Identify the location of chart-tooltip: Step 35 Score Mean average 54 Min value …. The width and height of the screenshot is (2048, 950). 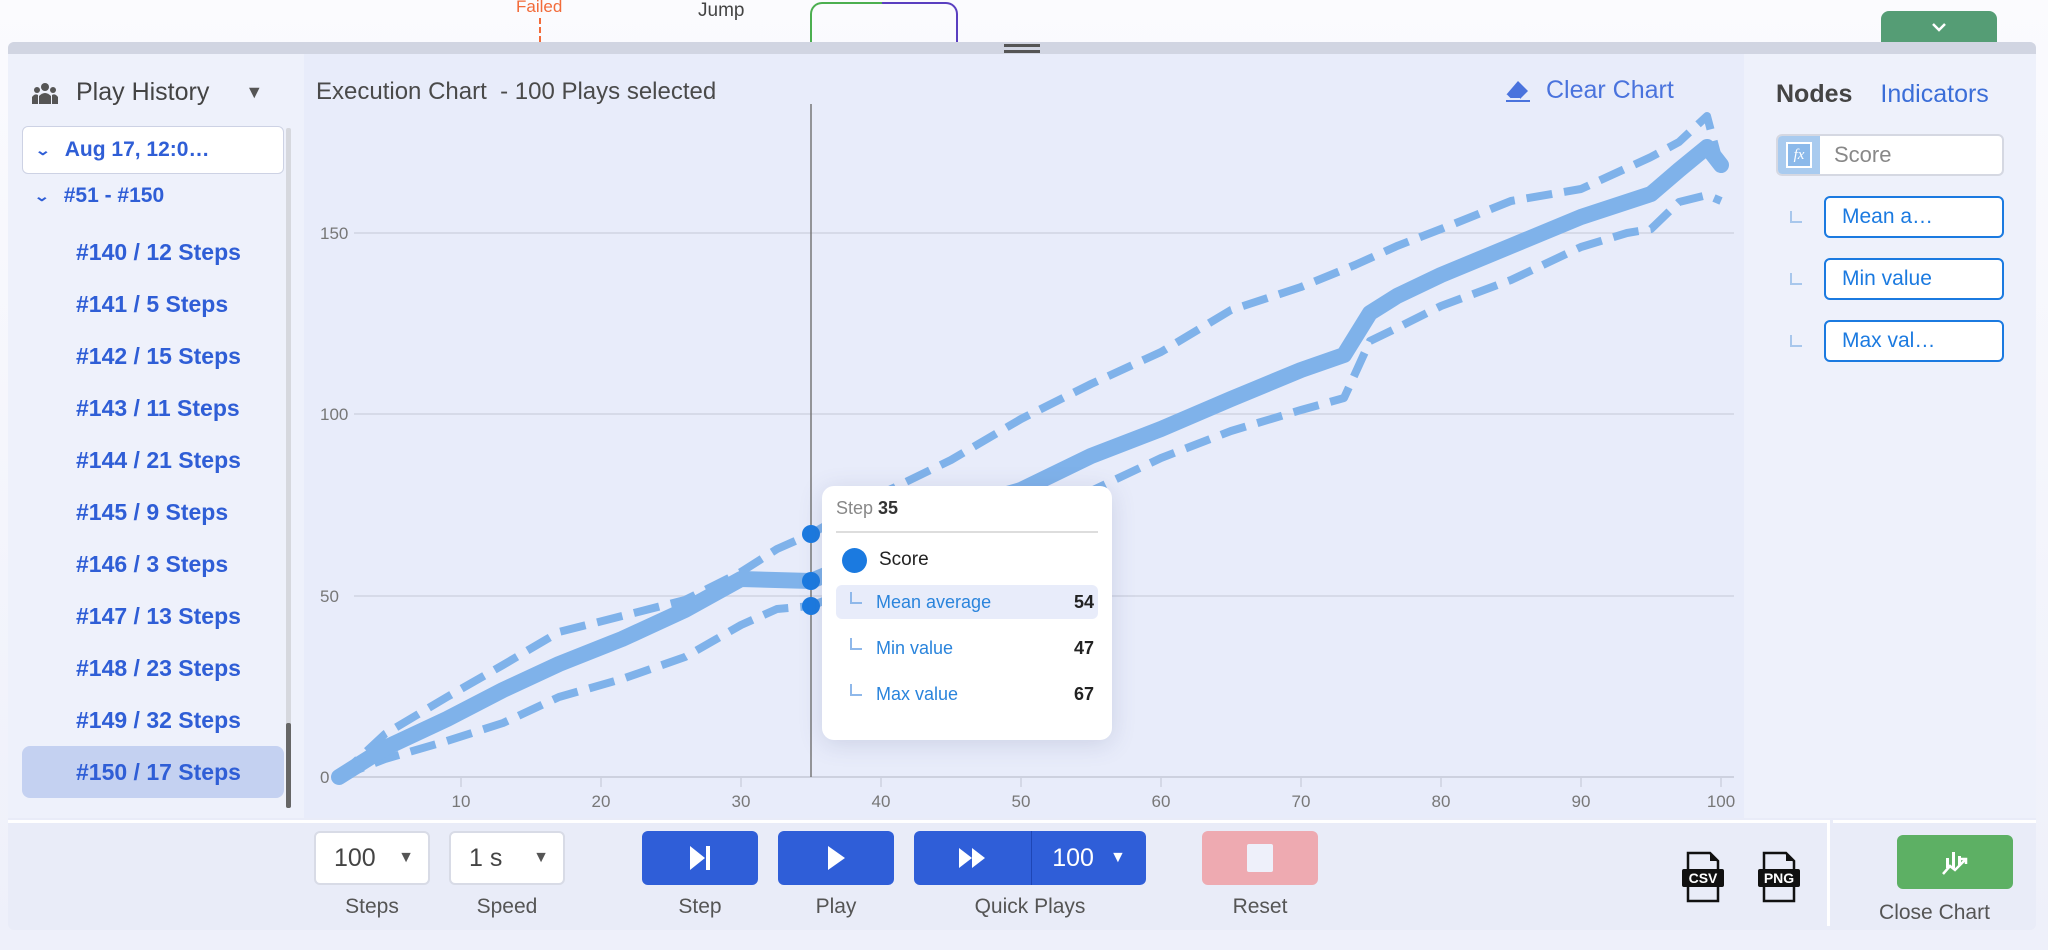
(967, 613).